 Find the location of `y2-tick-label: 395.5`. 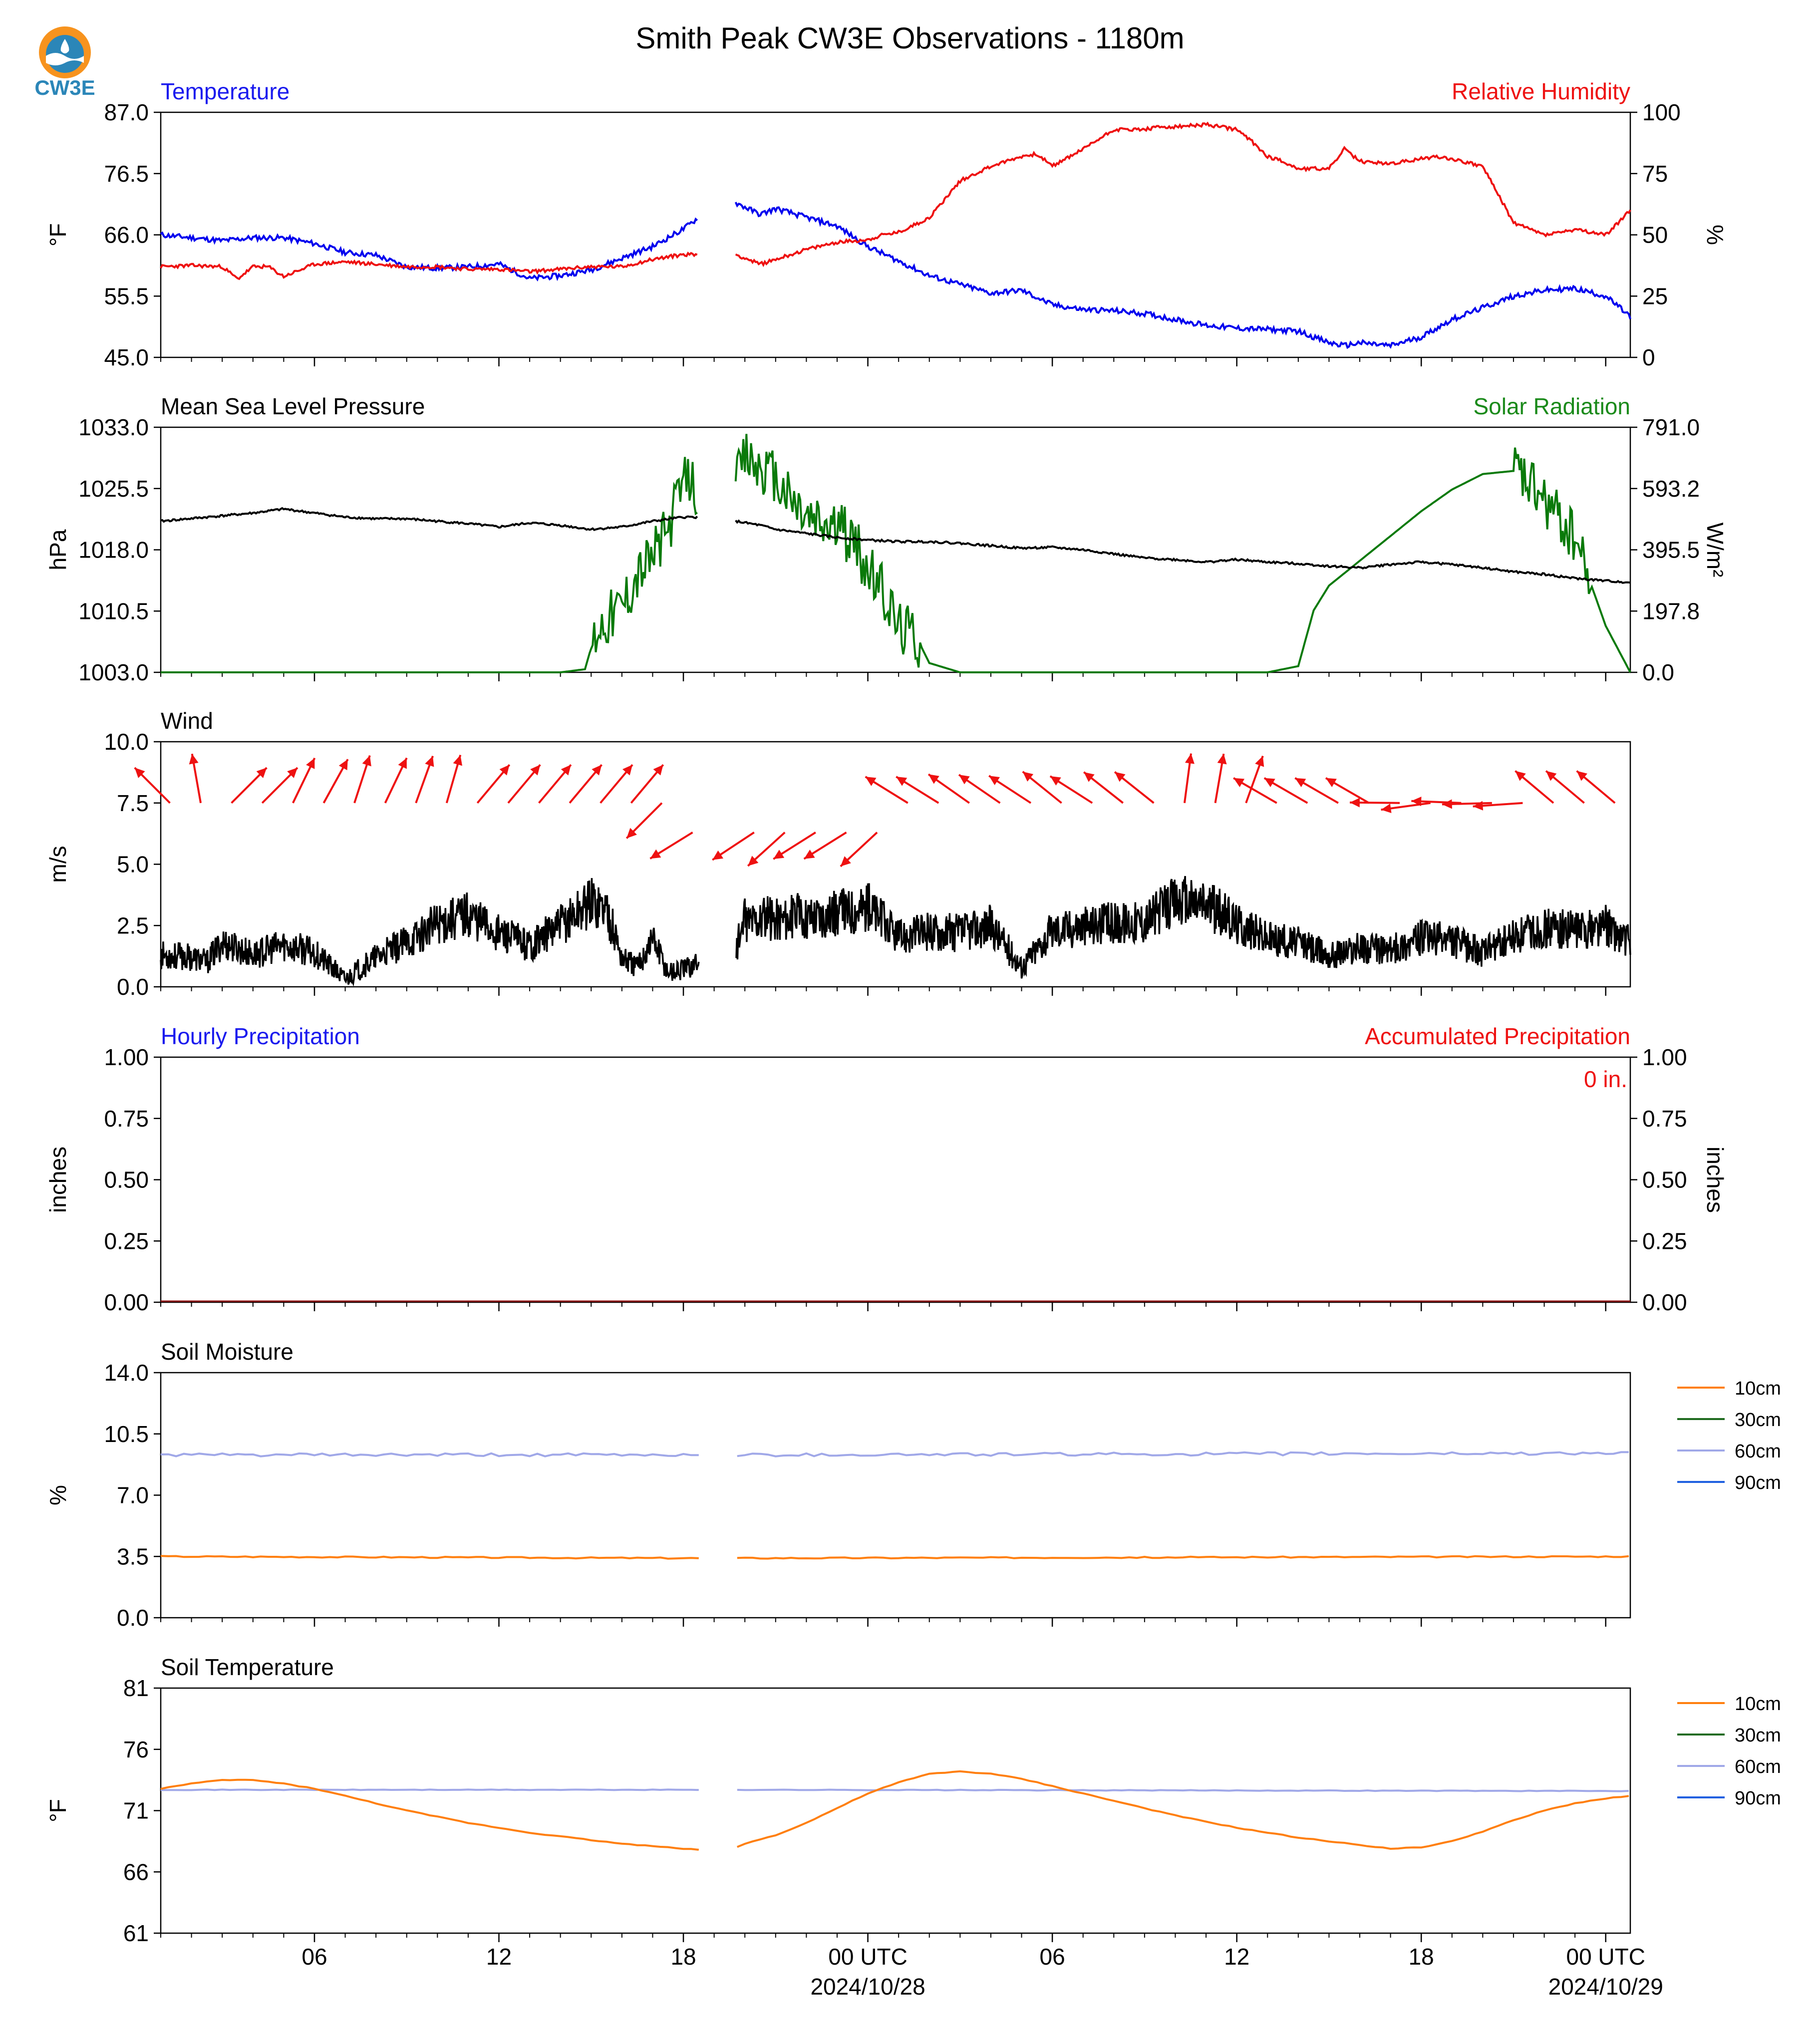

y2-tick-label: 395.5 is located at coordinates (1671, 550).